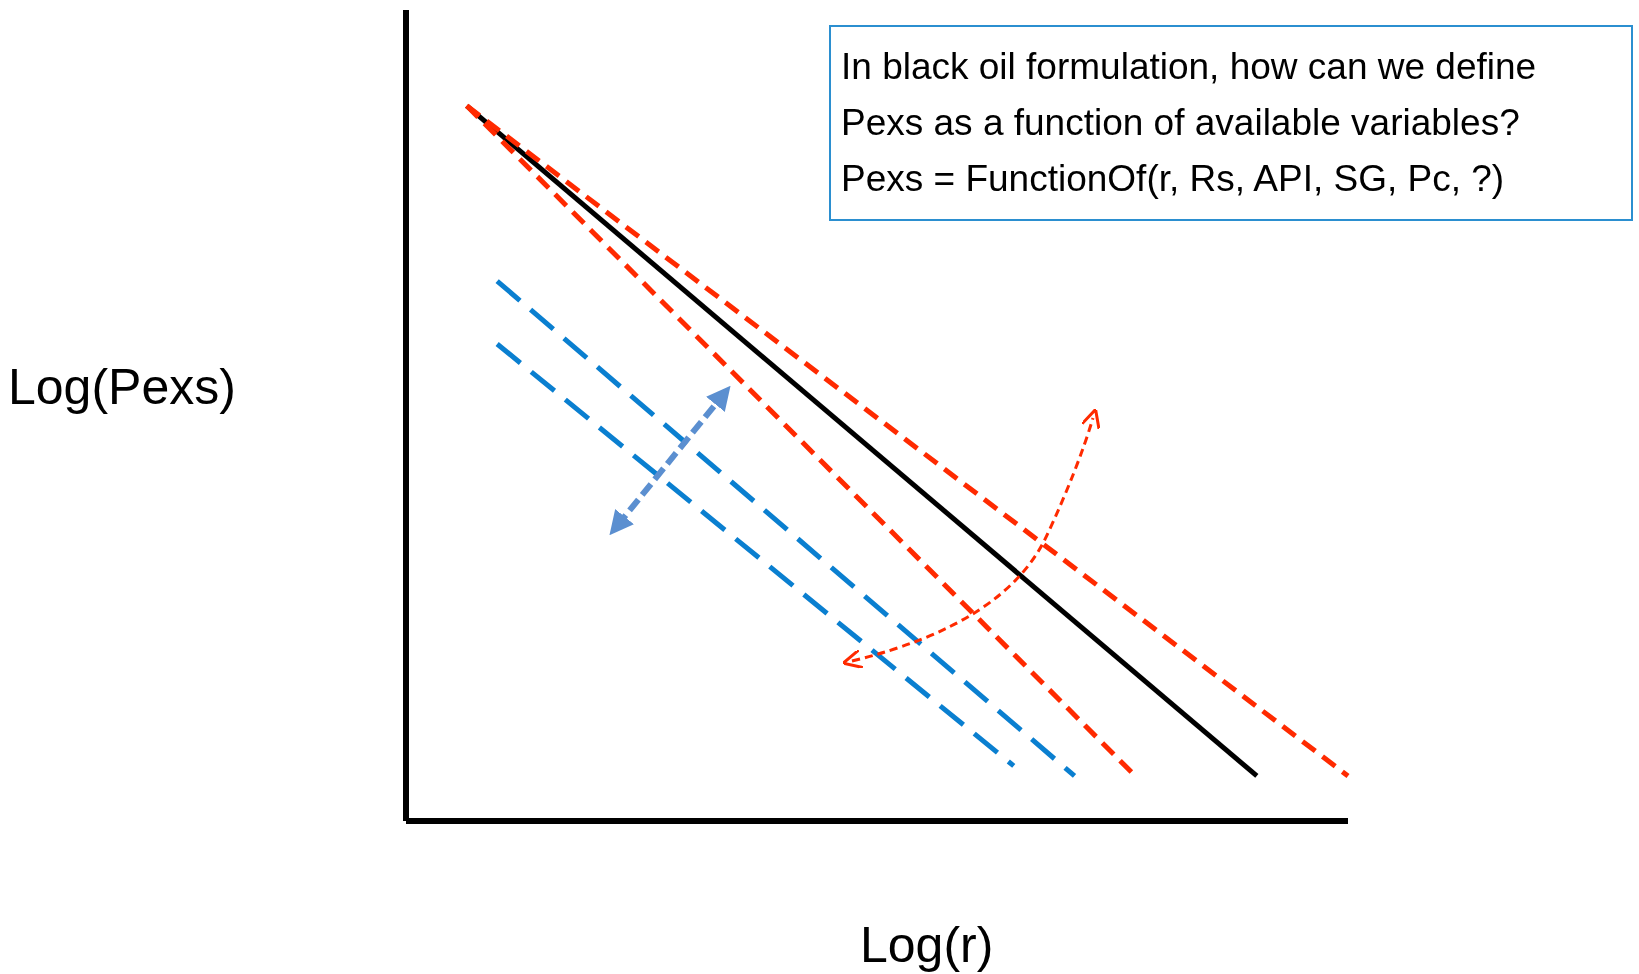 This screenshot has width=1639, height=974. What do you see at coordinates (122, 387) in the screenshot?
I see `y-axis-title: Log(Pexs)` at bounding box center [122, 387].